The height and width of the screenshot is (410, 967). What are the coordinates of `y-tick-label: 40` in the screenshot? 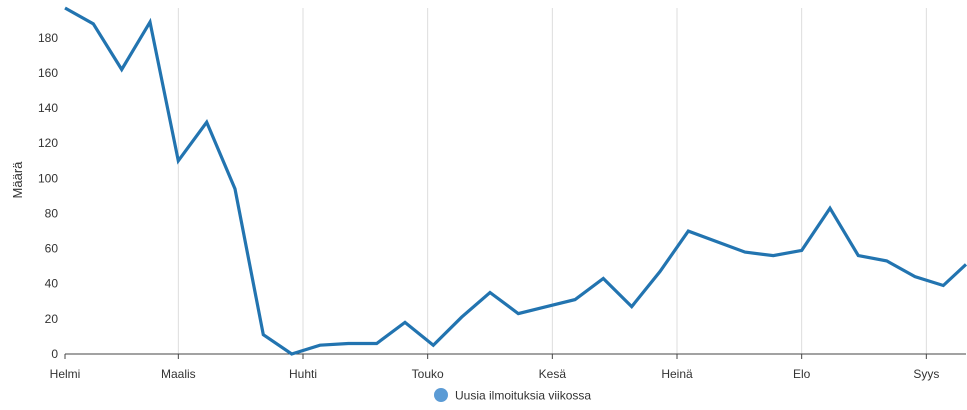 It's located at (52, 284).